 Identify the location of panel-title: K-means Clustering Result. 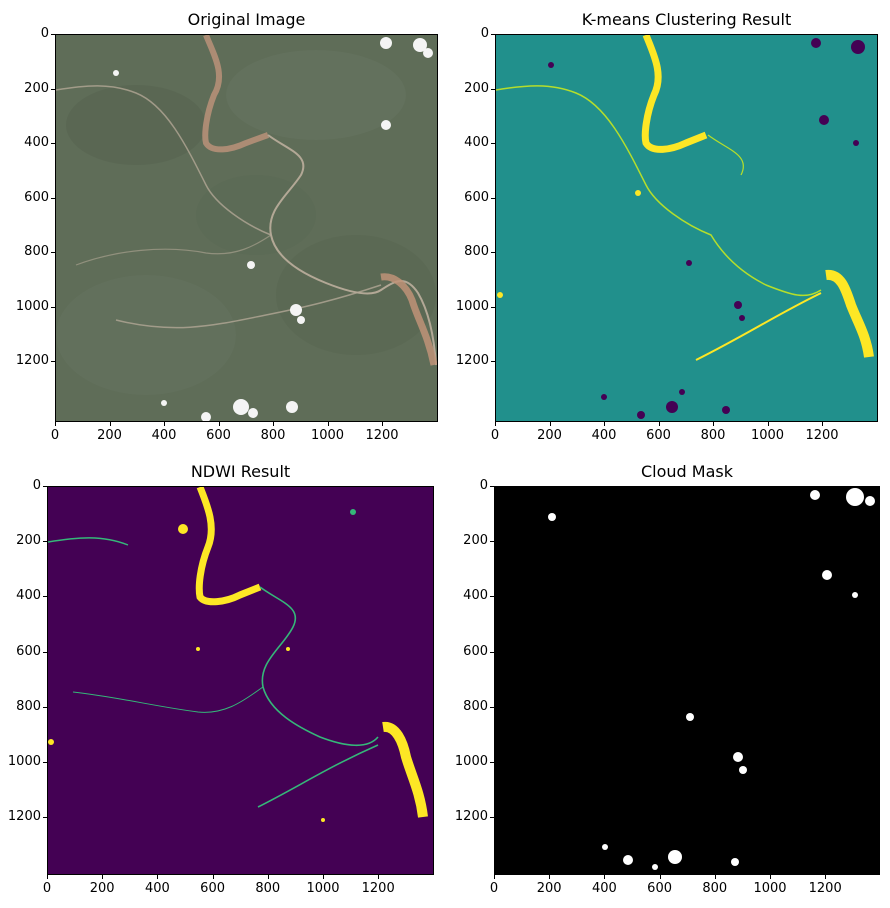
(686, 19).